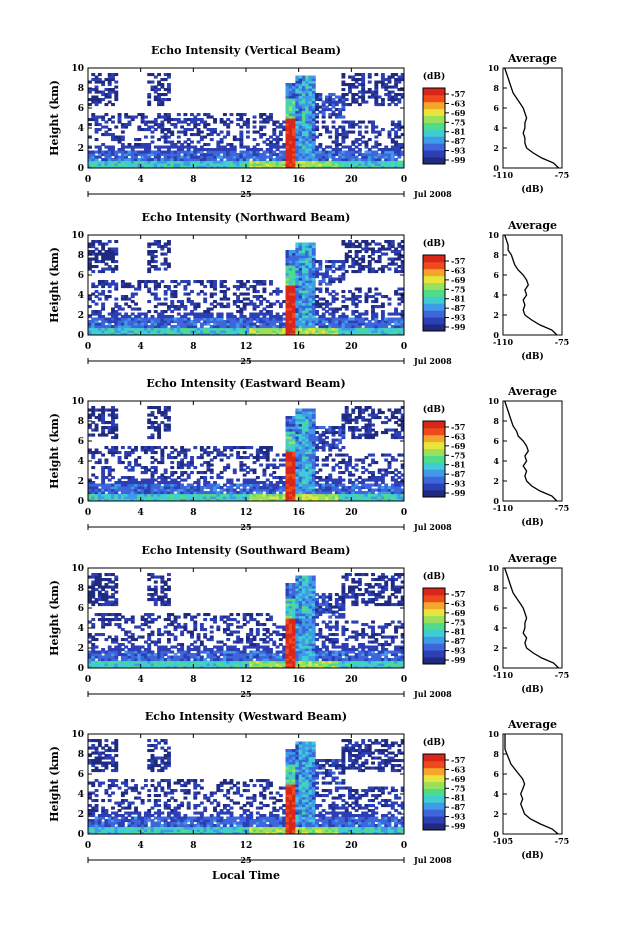 The image size is (618, 929). I want to click on y-tick-label: 6, so click(81, 109).